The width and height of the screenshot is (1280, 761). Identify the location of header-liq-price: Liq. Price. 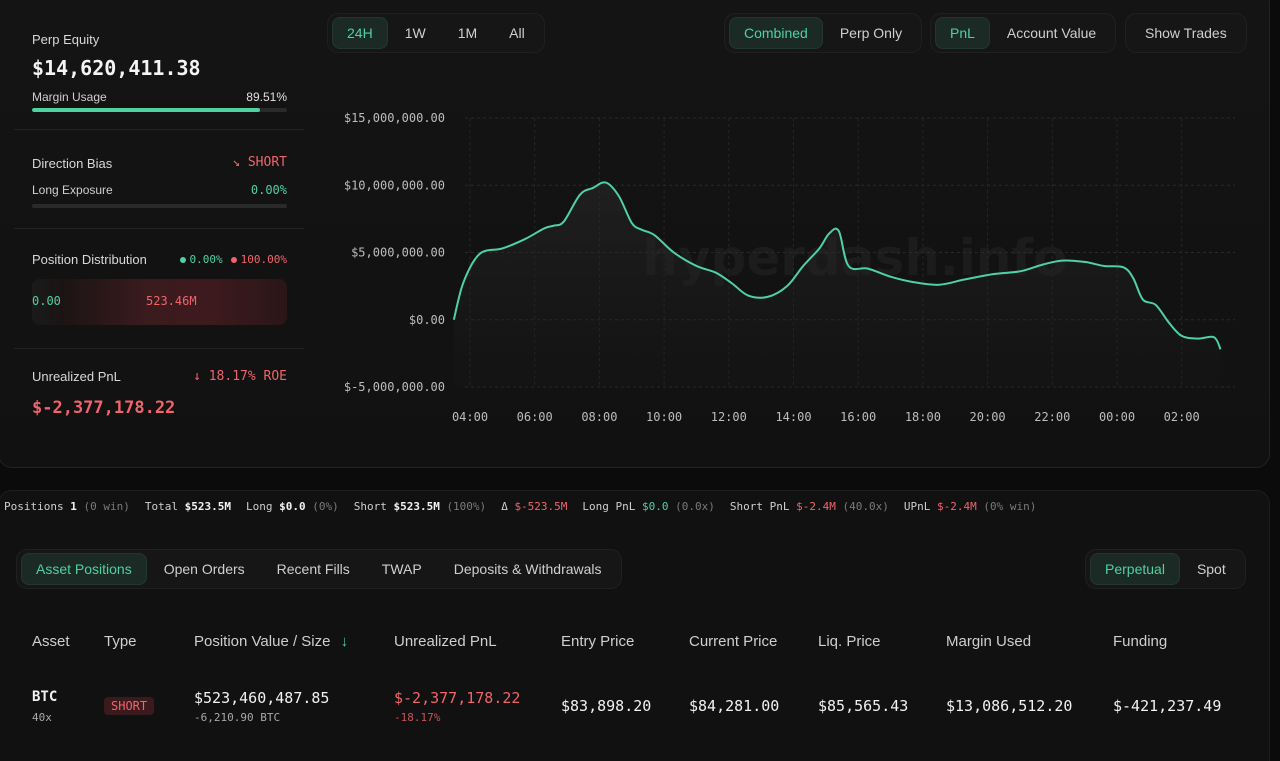
(849, 641).